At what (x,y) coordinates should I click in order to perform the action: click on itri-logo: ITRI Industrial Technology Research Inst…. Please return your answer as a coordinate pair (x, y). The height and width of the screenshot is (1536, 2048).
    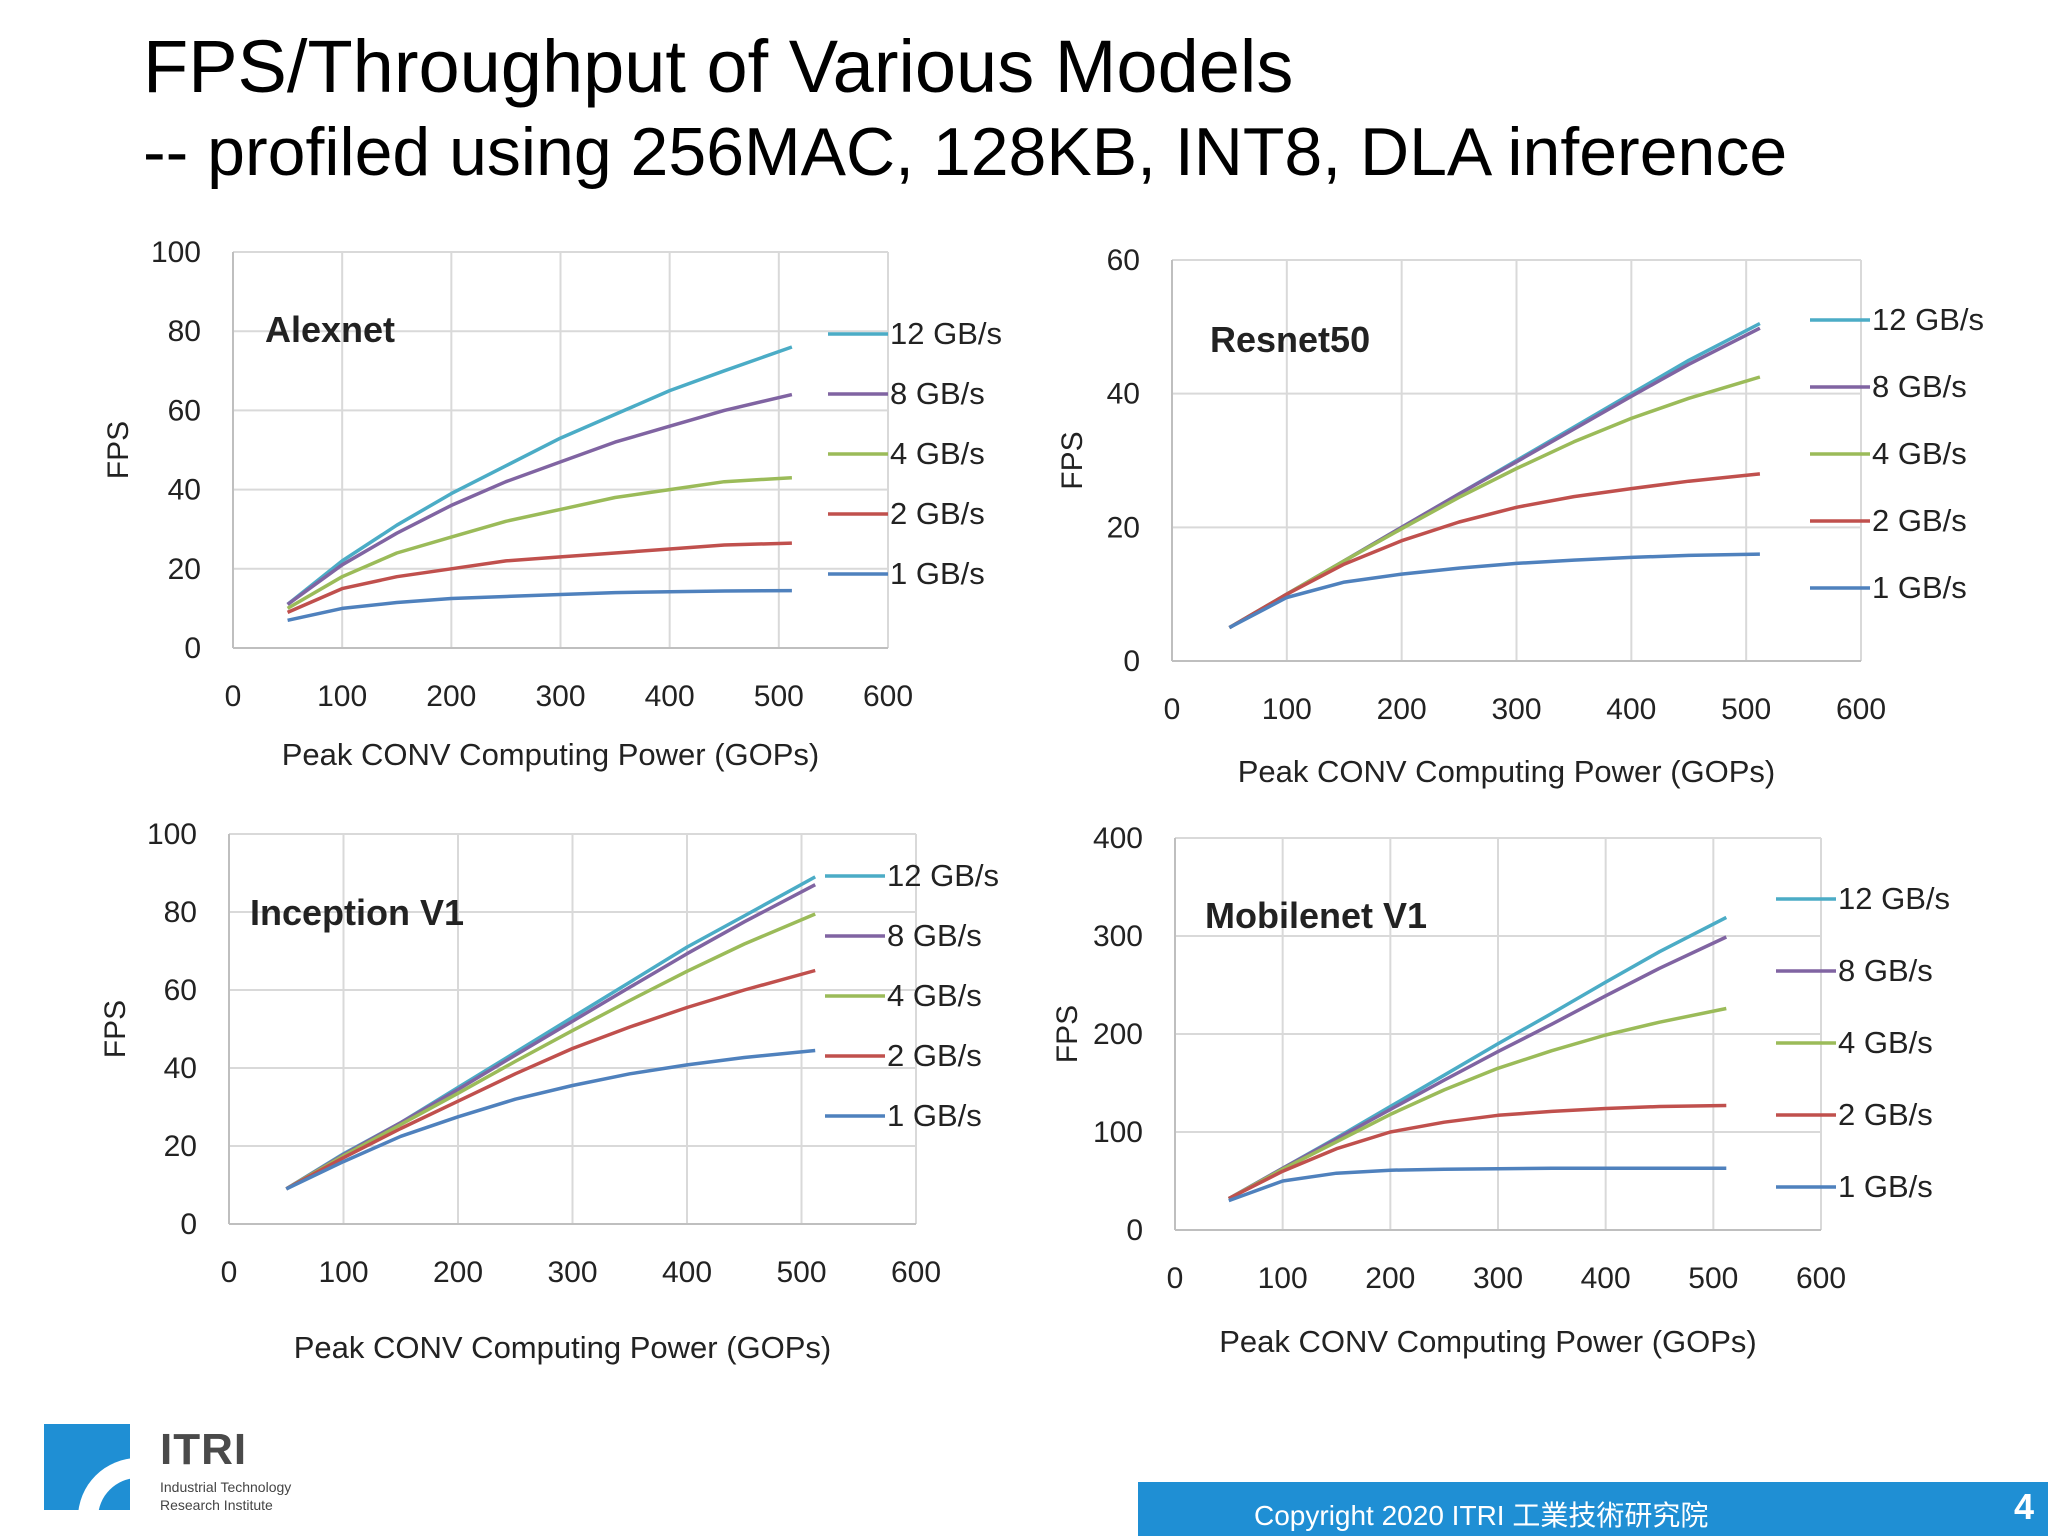
    Looking at the image, I should click on (184, 1472).